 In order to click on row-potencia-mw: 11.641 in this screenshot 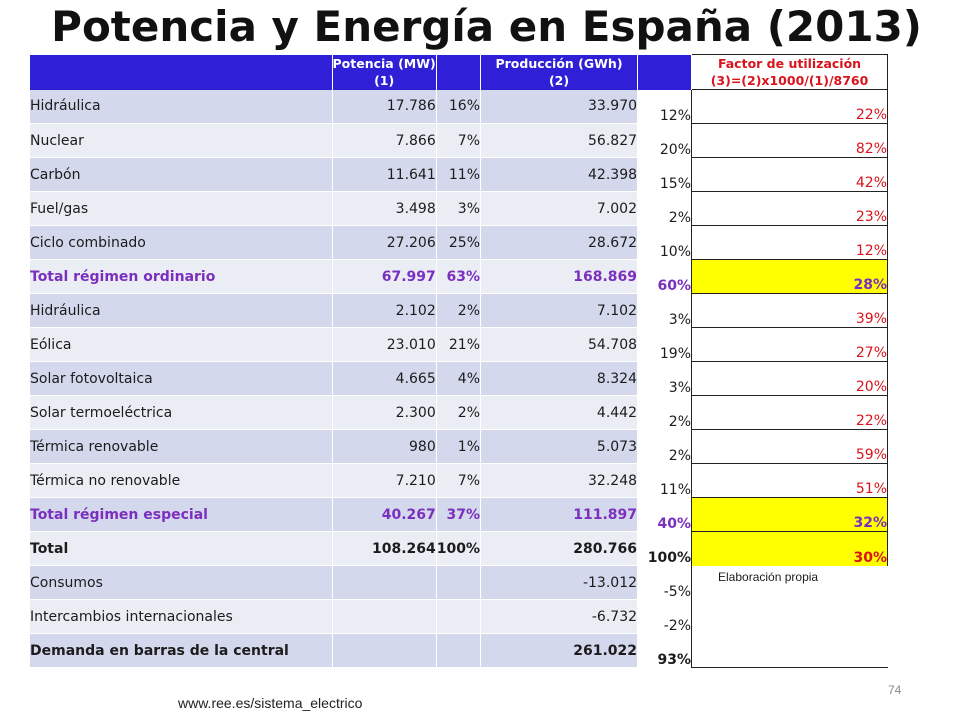, I will do `click(384, 174)`.